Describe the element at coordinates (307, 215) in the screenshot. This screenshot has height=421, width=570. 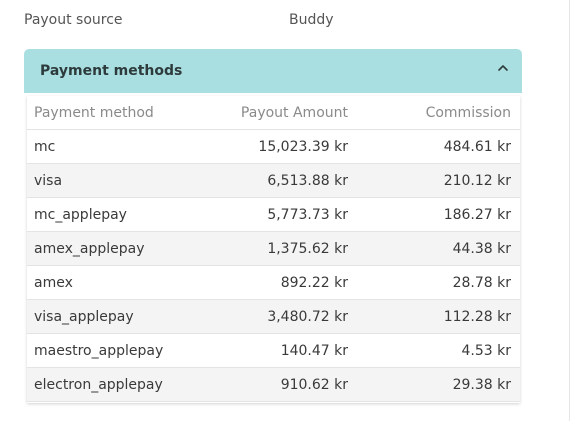
I see `payout-amount-cell: 5,773.73 kr` at that location.